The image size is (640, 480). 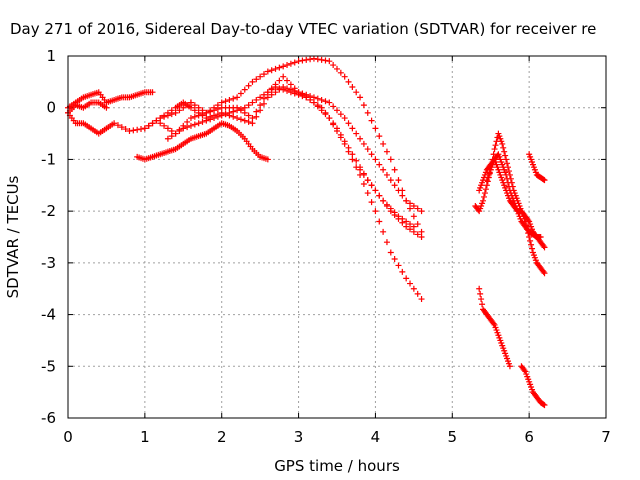 I want to click on x-tick-label: 4, so click(x=376, y=437).